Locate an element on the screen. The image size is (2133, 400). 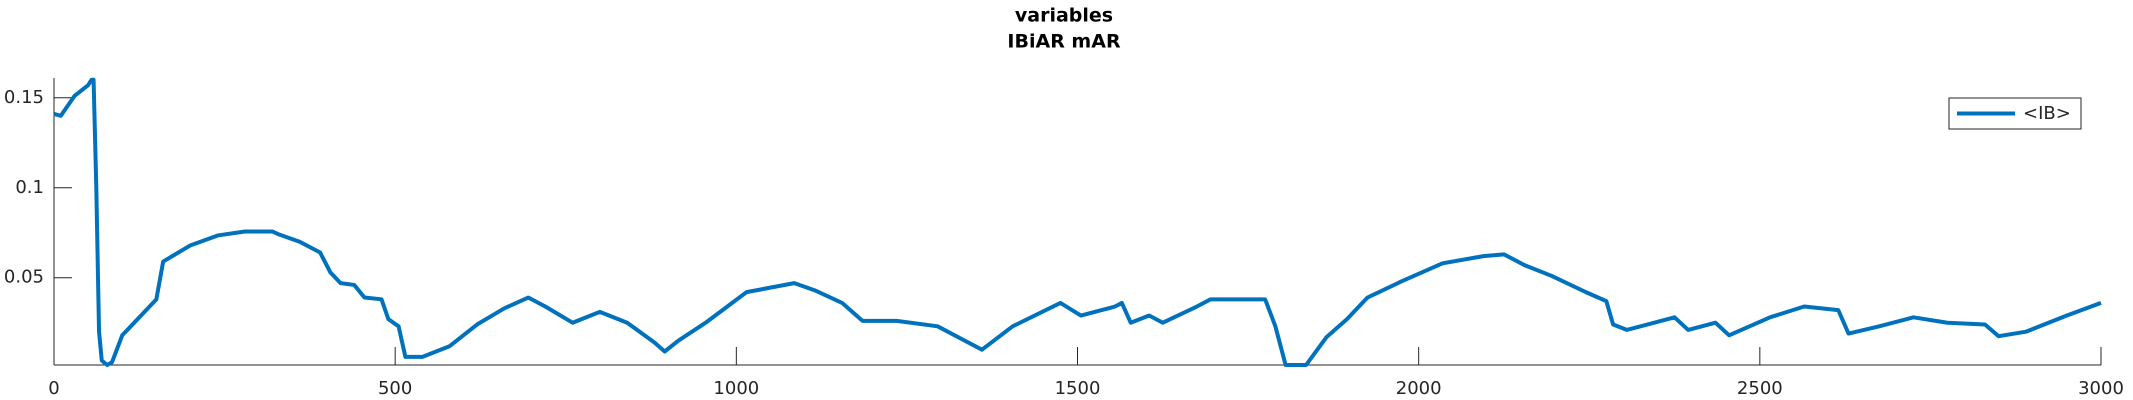
chart-subtitle: IBiAR mAR is located at coordinates (1064, 42).